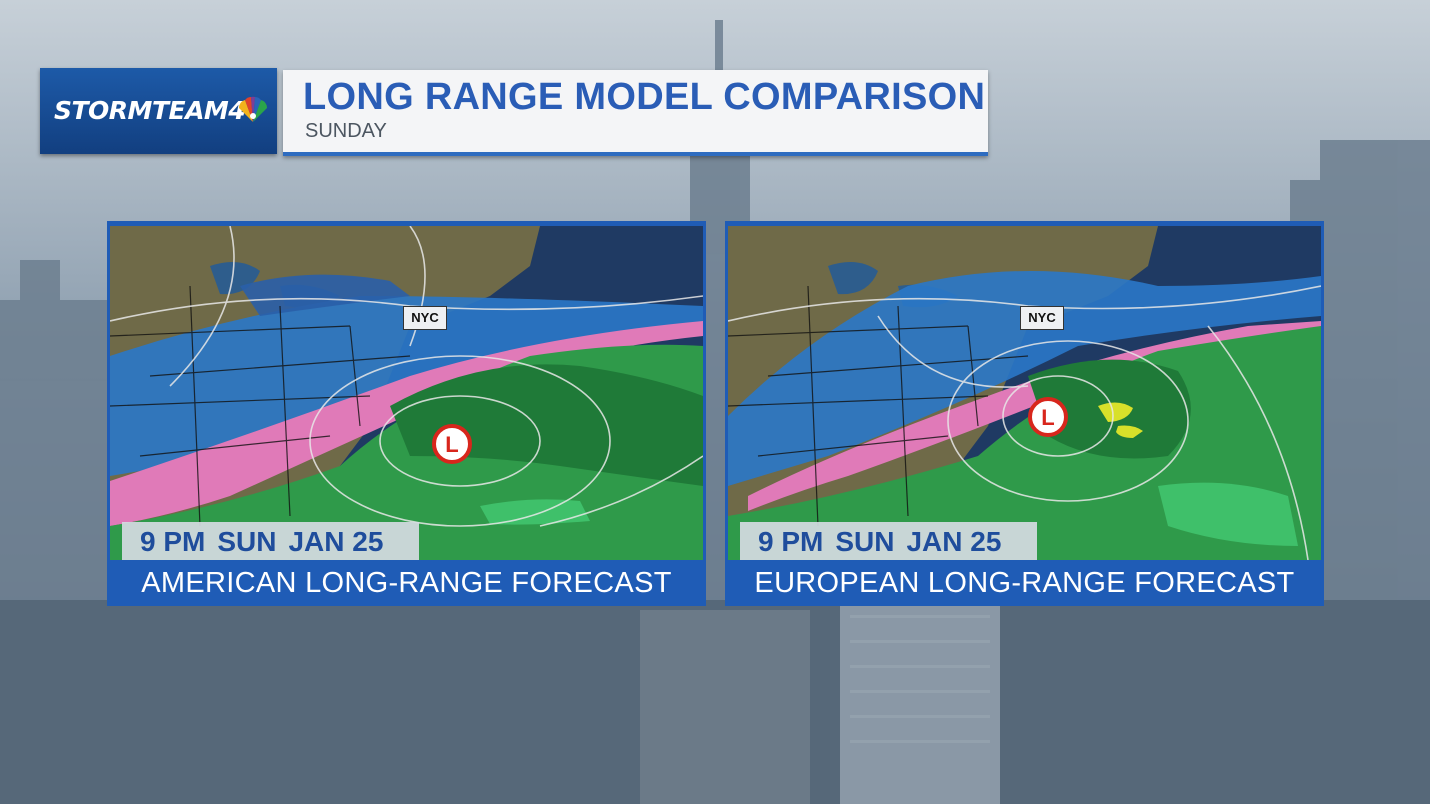 The height and width of the screenshot is (804, 1430). I want to click on european-caption: EUROPEAN LONG-RANGE FORECAST, so click(1024, 583).